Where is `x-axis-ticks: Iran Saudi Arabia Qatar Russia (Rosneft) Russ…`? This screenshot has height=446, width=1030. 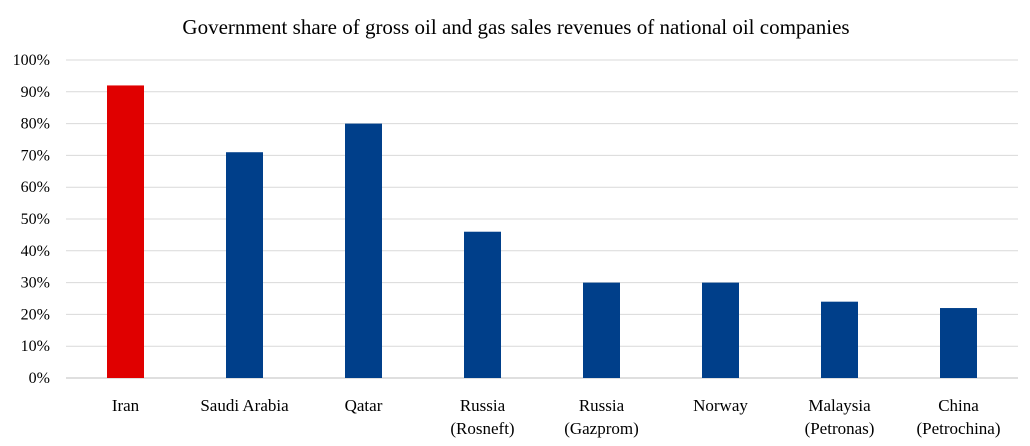
x-axis-ticks: Iran Saudi Arabia Qatar Russia (Rosneft) Russ… is located at coordinates (556, 417).